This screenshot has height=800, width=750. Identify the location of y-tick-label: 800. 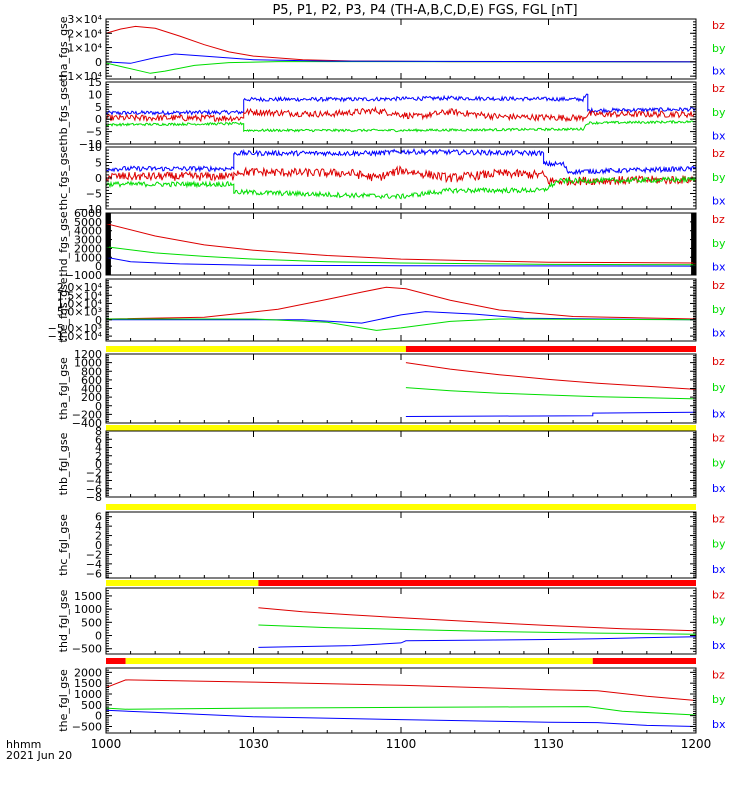
(91, 371).